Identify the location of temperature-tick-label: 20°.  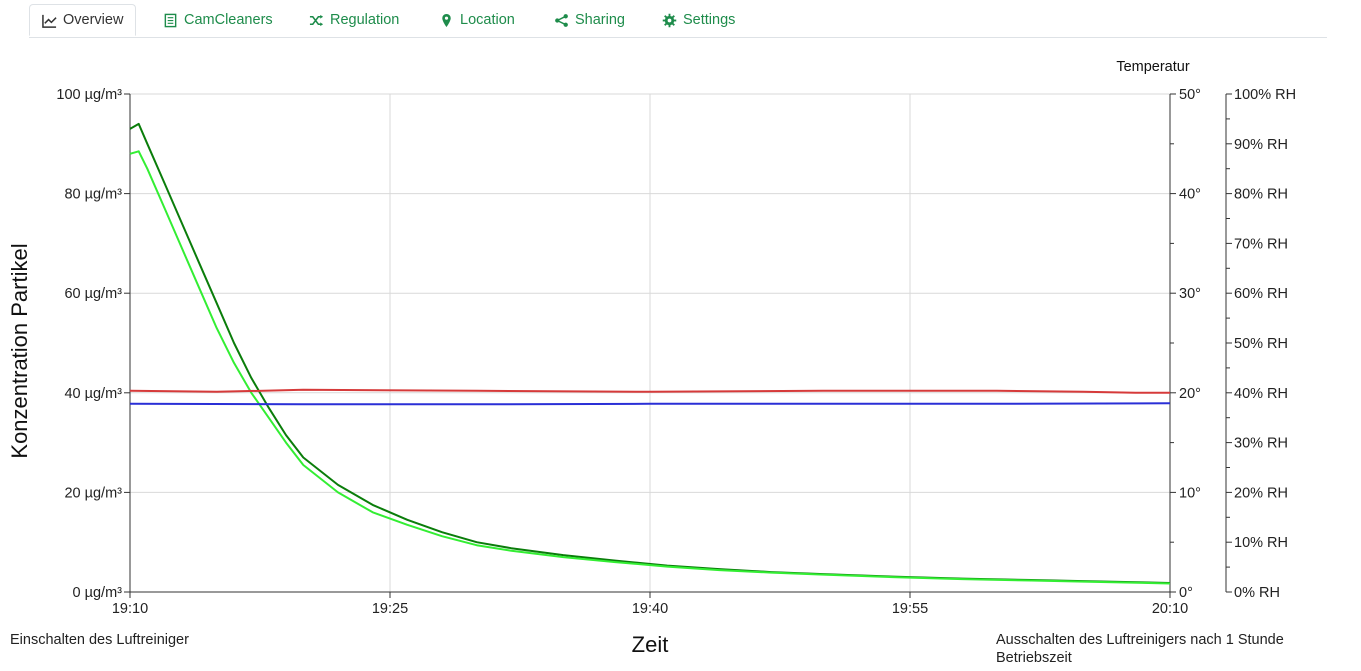
(1190, 394).